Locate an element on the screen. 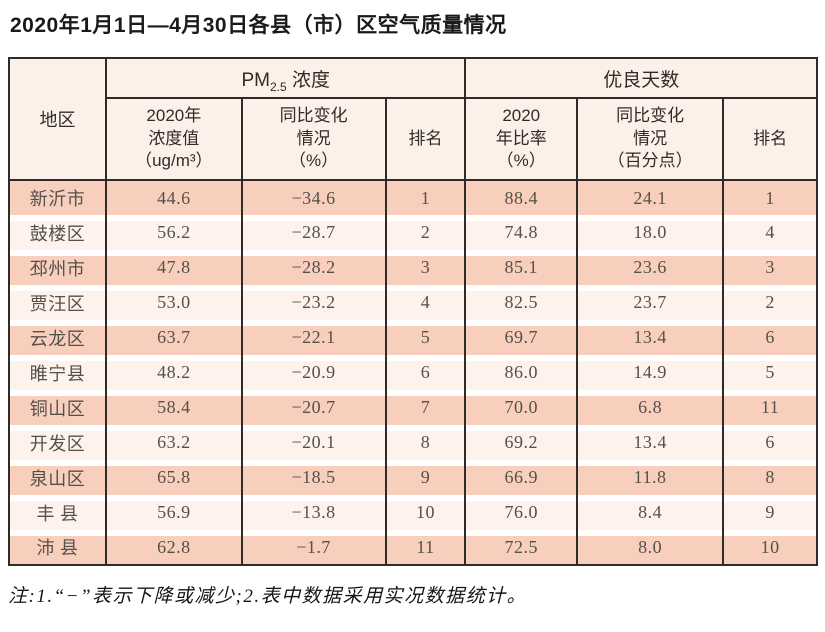 This screenshot has height=632, width=825. cell-pm-change: −28.7 is located at coordinates (313, 232).